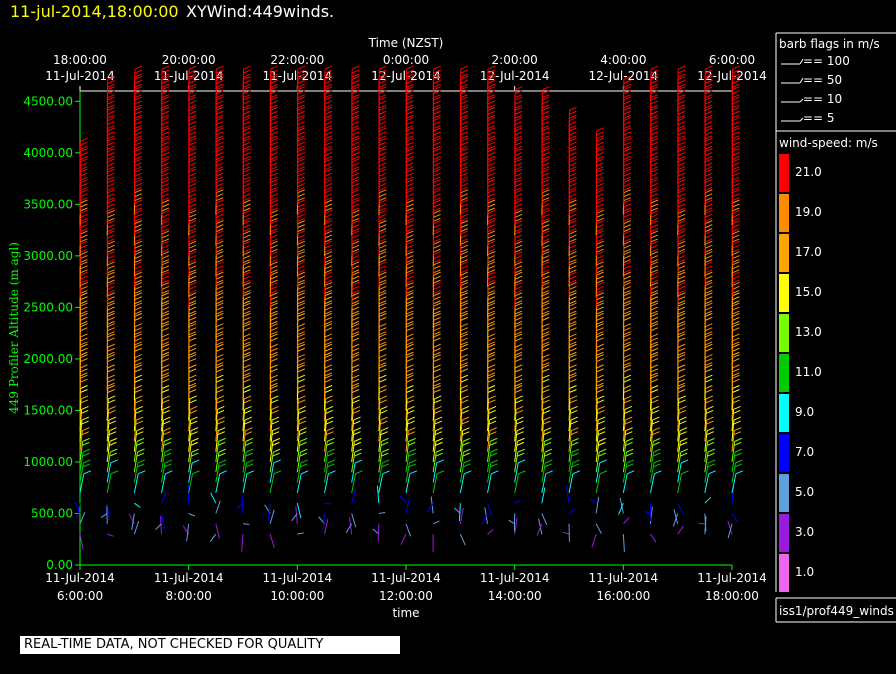 Image resolution: width=896 pixels, height=674 pixels. Describe the element at coordinates (829, 44) in the screenshot. I see `barb-legend-title: barb flags in m/s` at that location.